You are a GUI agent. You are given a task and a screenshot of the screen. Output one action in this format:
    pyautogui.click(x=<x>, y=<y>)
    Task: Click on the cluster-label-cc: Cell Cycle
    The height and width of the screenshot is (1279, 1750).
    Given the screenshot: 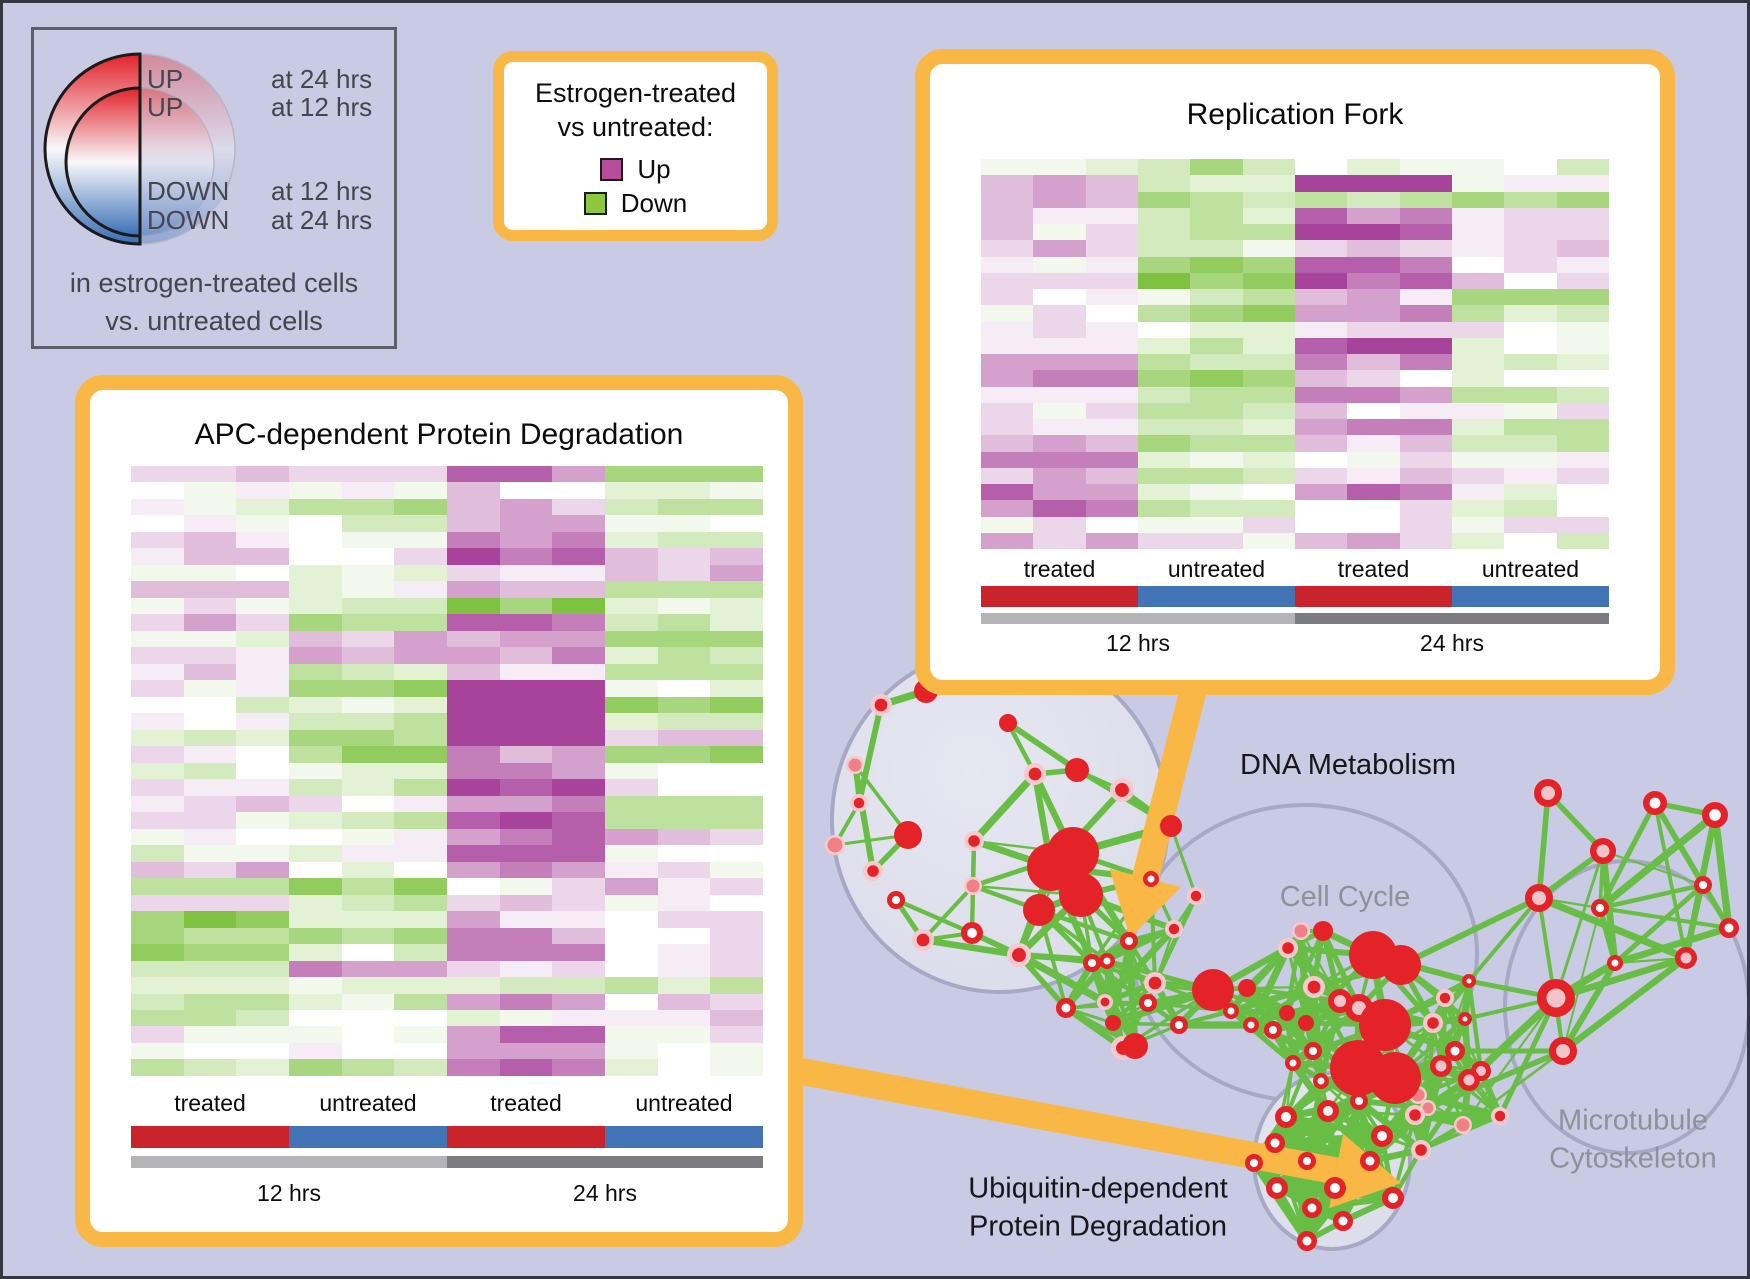 What is the action you would take?
    pyautogui.click(x=1345, y=896)
    